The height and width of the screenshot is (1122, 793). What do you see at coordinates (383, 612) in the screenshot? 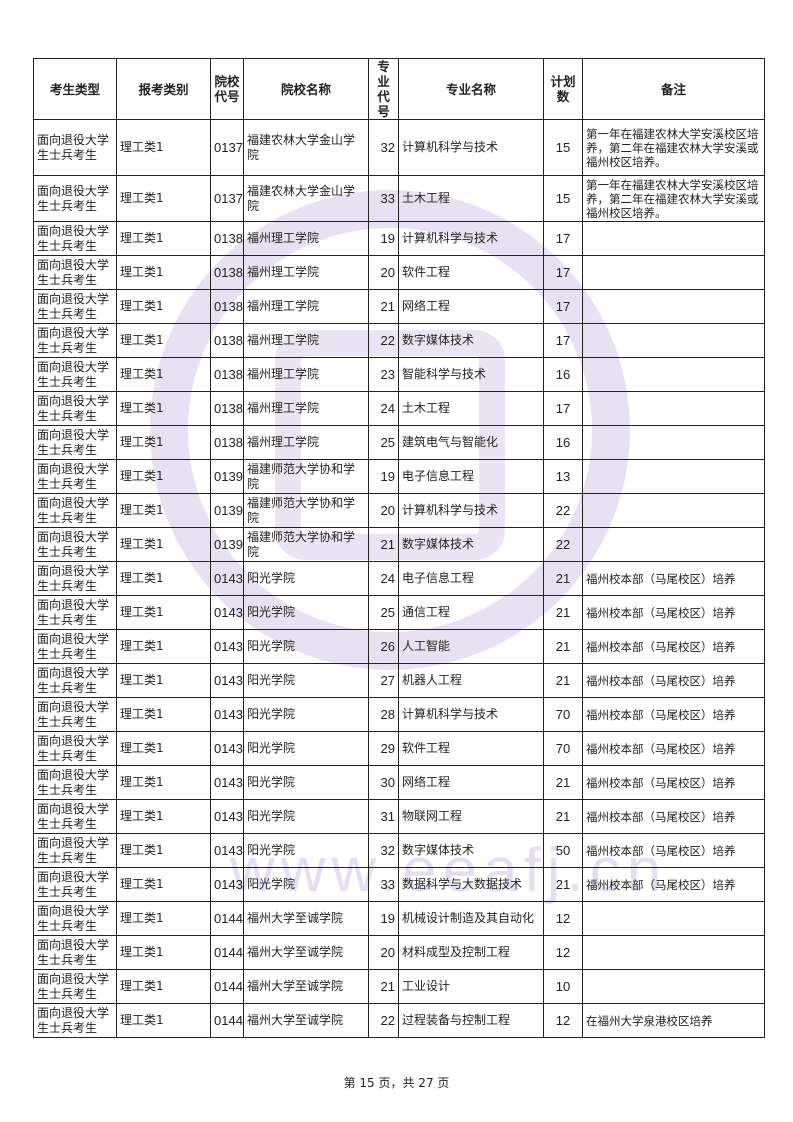
I see `major-code-cell: 25` at bounding box center [383, 612].